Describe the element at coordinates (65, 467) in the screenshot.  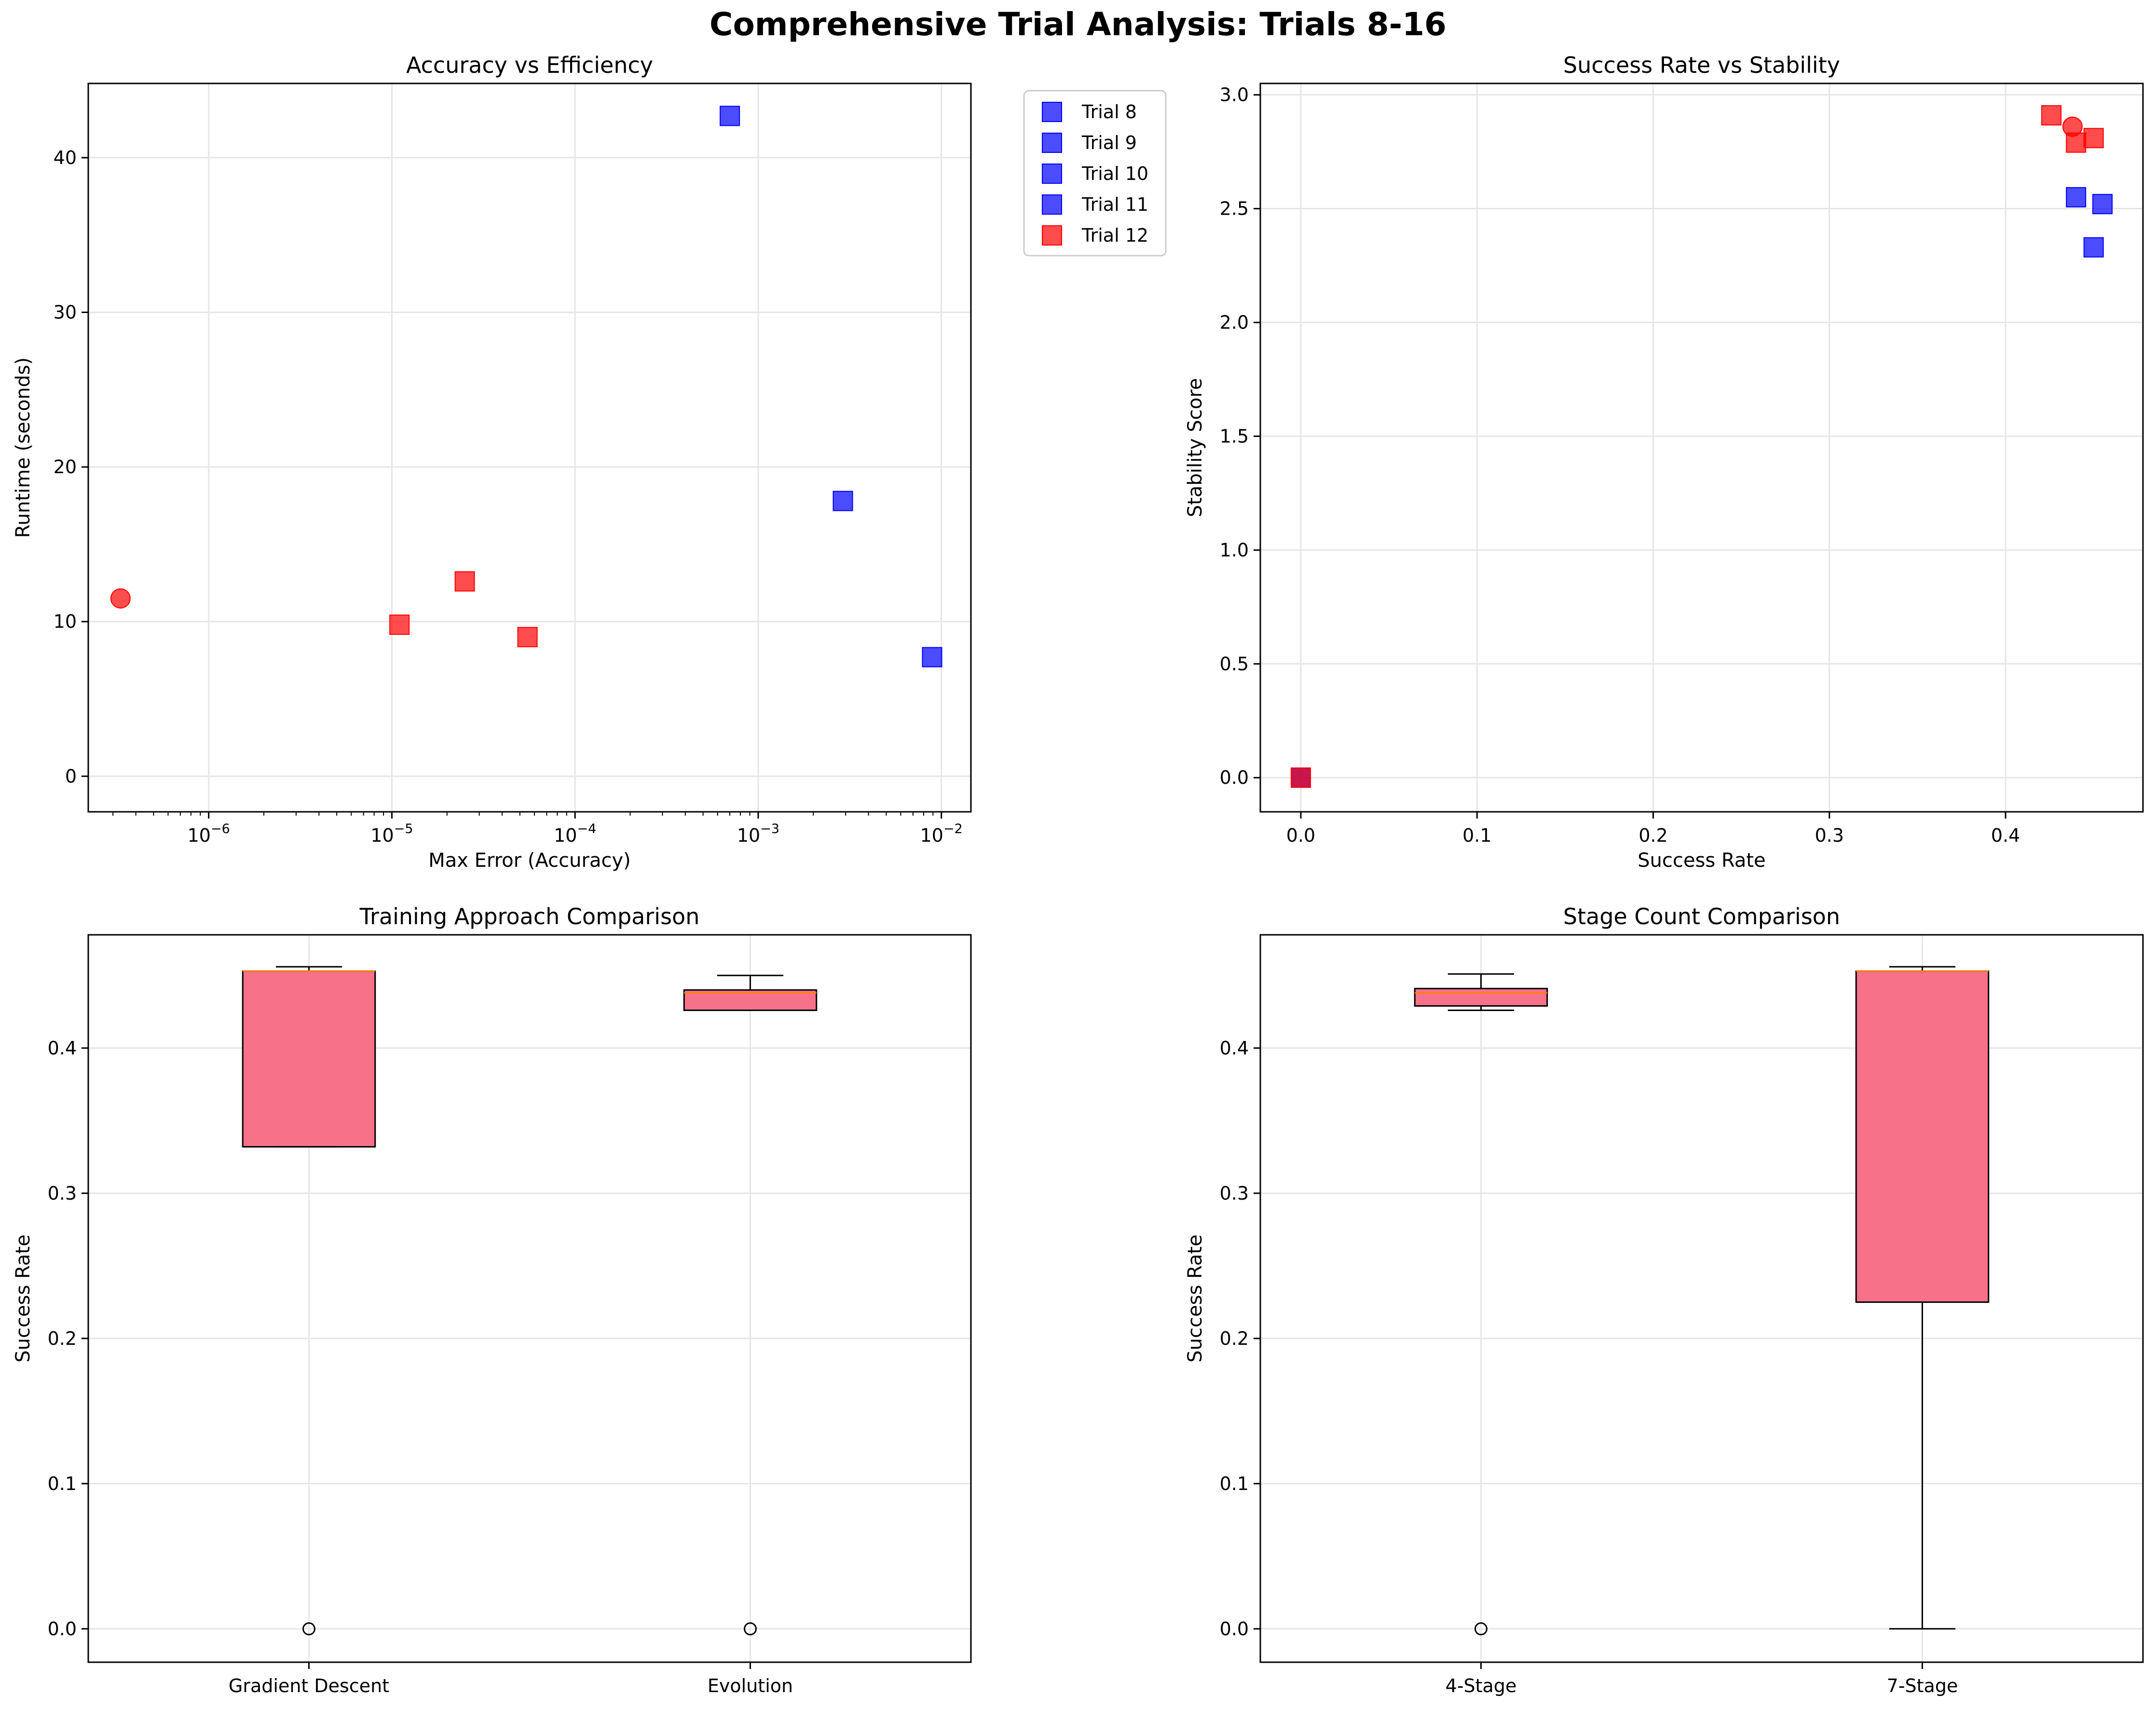
I see `y-tick-label: 20` at that location.